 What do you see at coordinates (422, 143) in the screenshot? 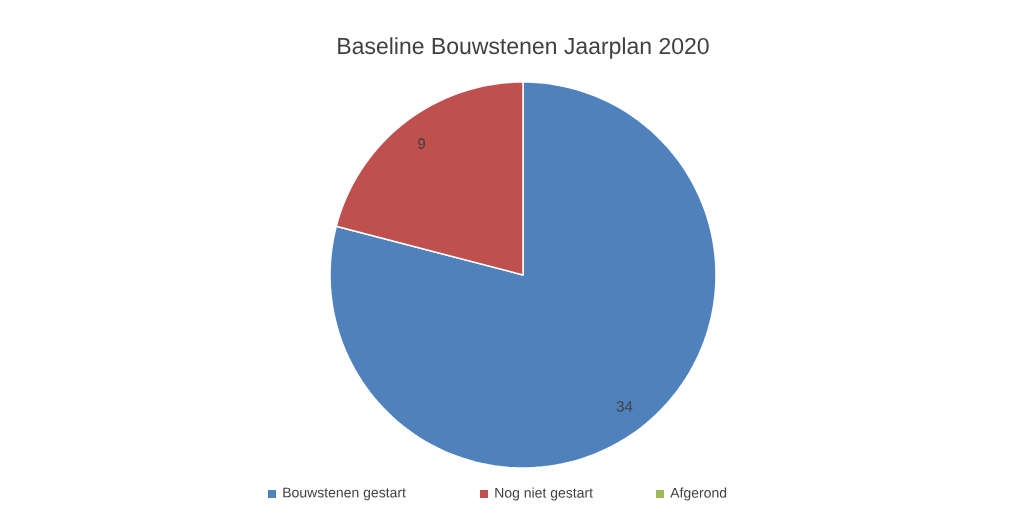
I see `data-label: 9` at bounding box center [422, 143].